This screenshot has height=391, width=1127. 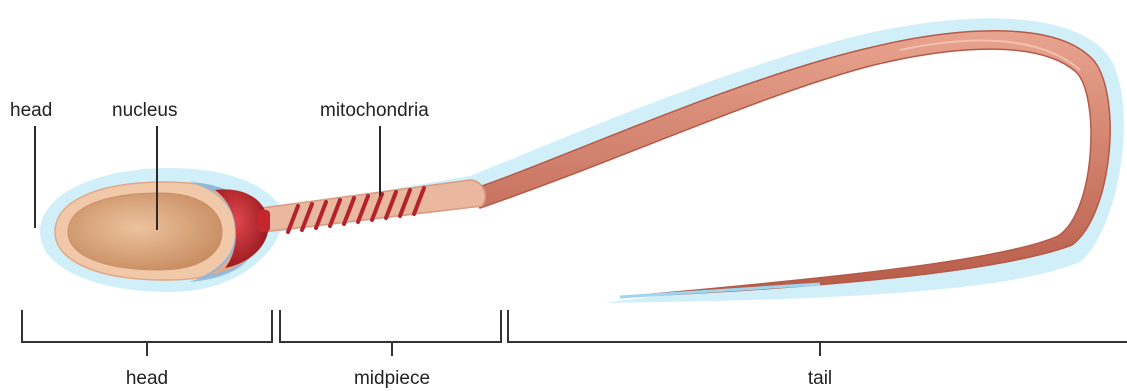 I want to click on label-nucleus: nucleus, so click(x=145, y=110).